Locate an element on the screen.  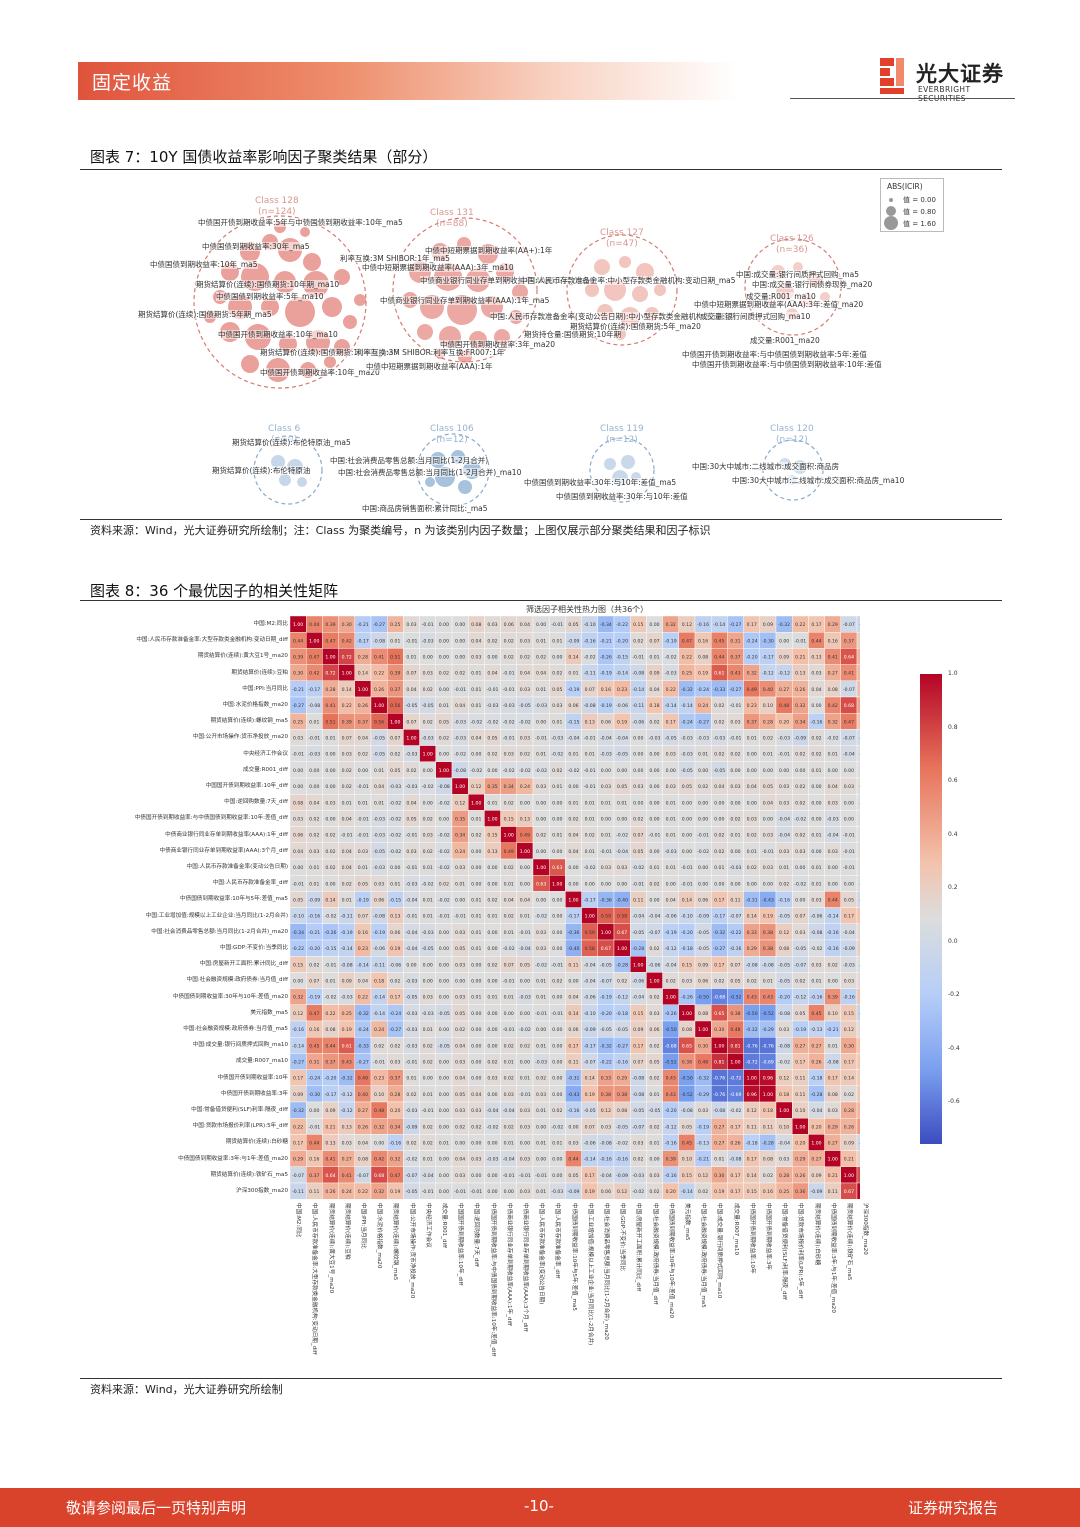
heatmap-cell-value: -0.34 is located at coordinates (298, 933).